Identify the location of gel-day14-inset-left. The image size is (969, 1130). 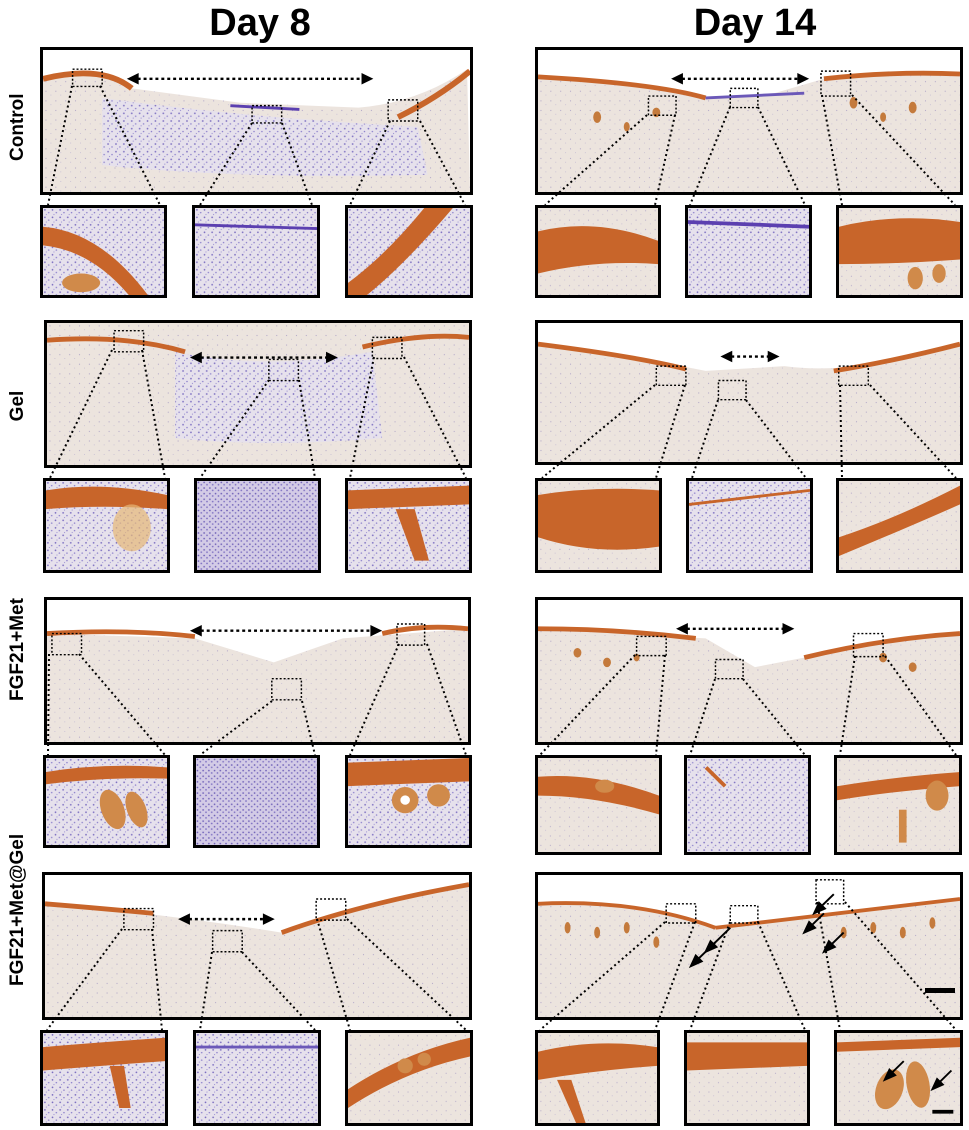
(598, 525).